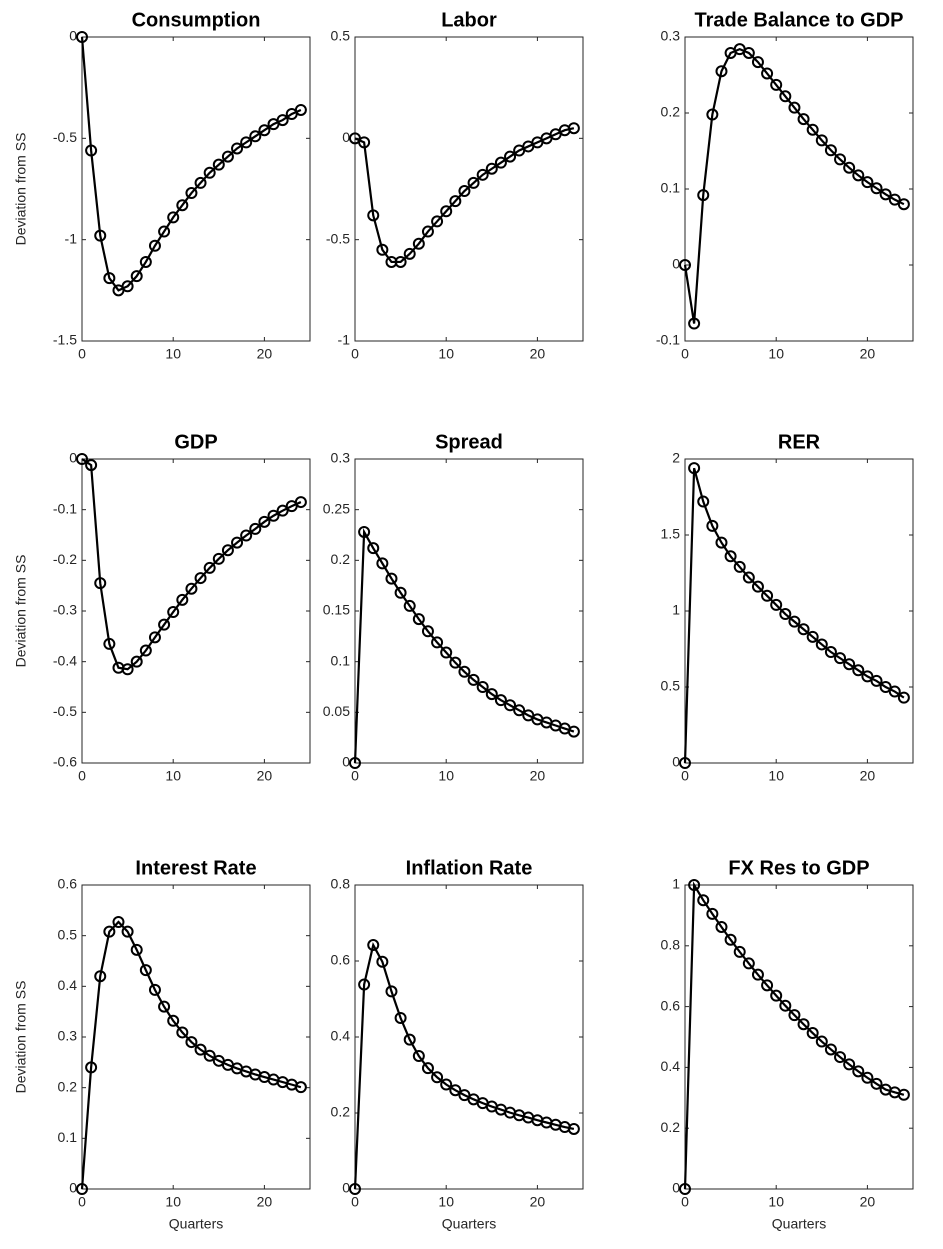  I want to click on subplot: -1 -0.5 0 0.5 0 10 20 Labor, so click(455, 185).